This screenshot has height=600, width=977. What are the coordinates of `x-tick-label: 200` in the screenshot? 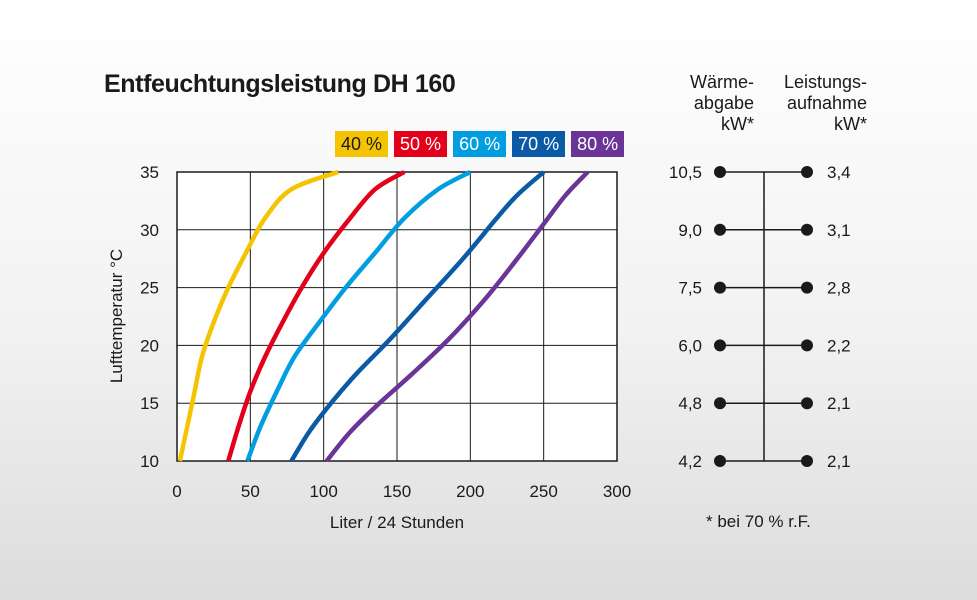 It's located at (470, 491).